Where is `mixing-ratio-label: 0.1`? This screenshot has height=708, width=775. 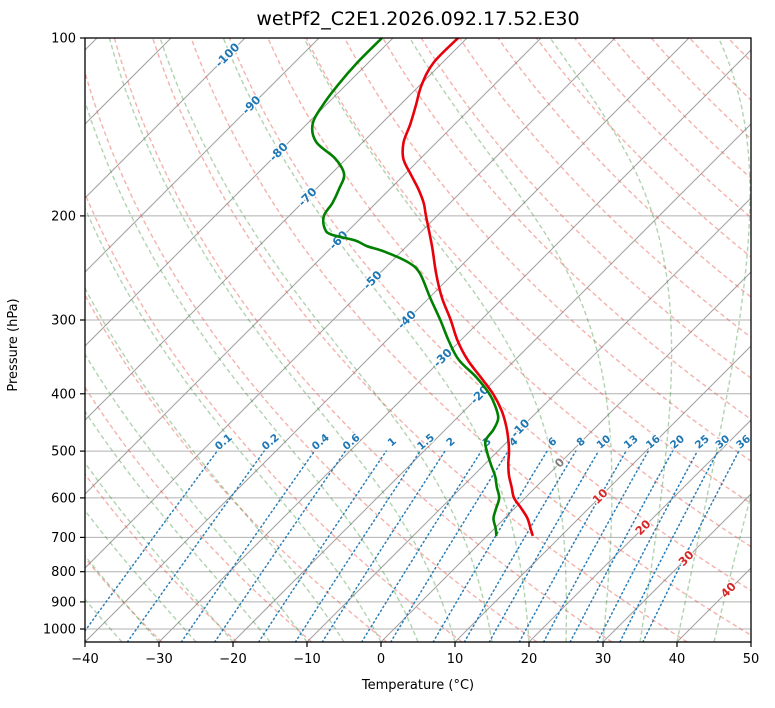 mixing-ratio-label: 0.1 is located at coordinates (224, 442).